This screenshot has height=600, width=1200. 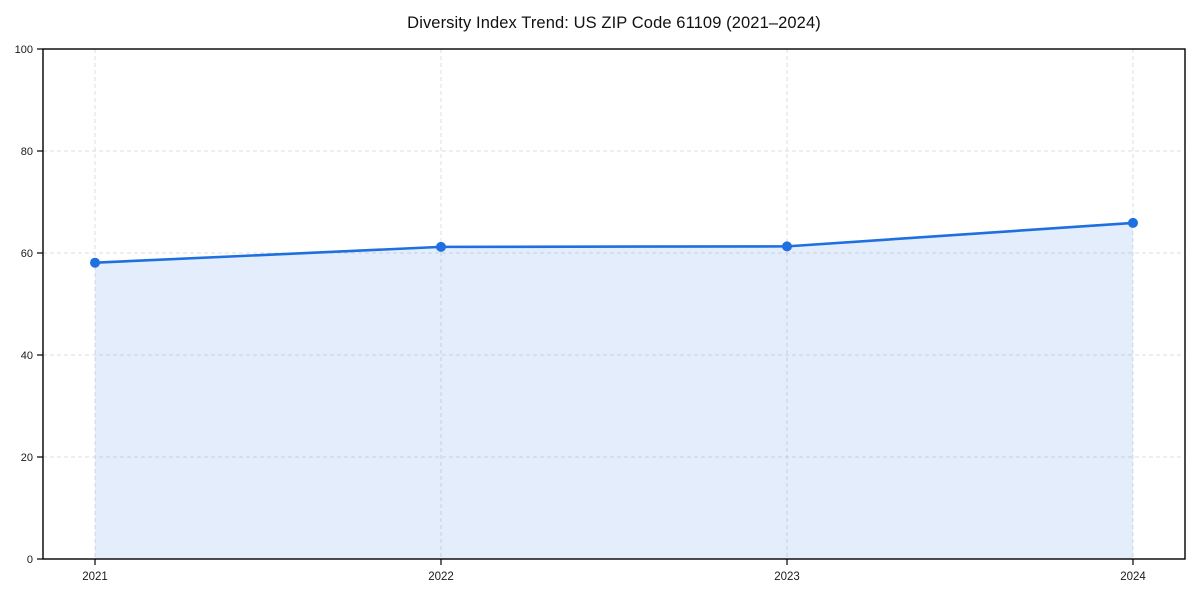 I want to click on x-axis-tick-label: 2024, so click(x=1133, y=577).